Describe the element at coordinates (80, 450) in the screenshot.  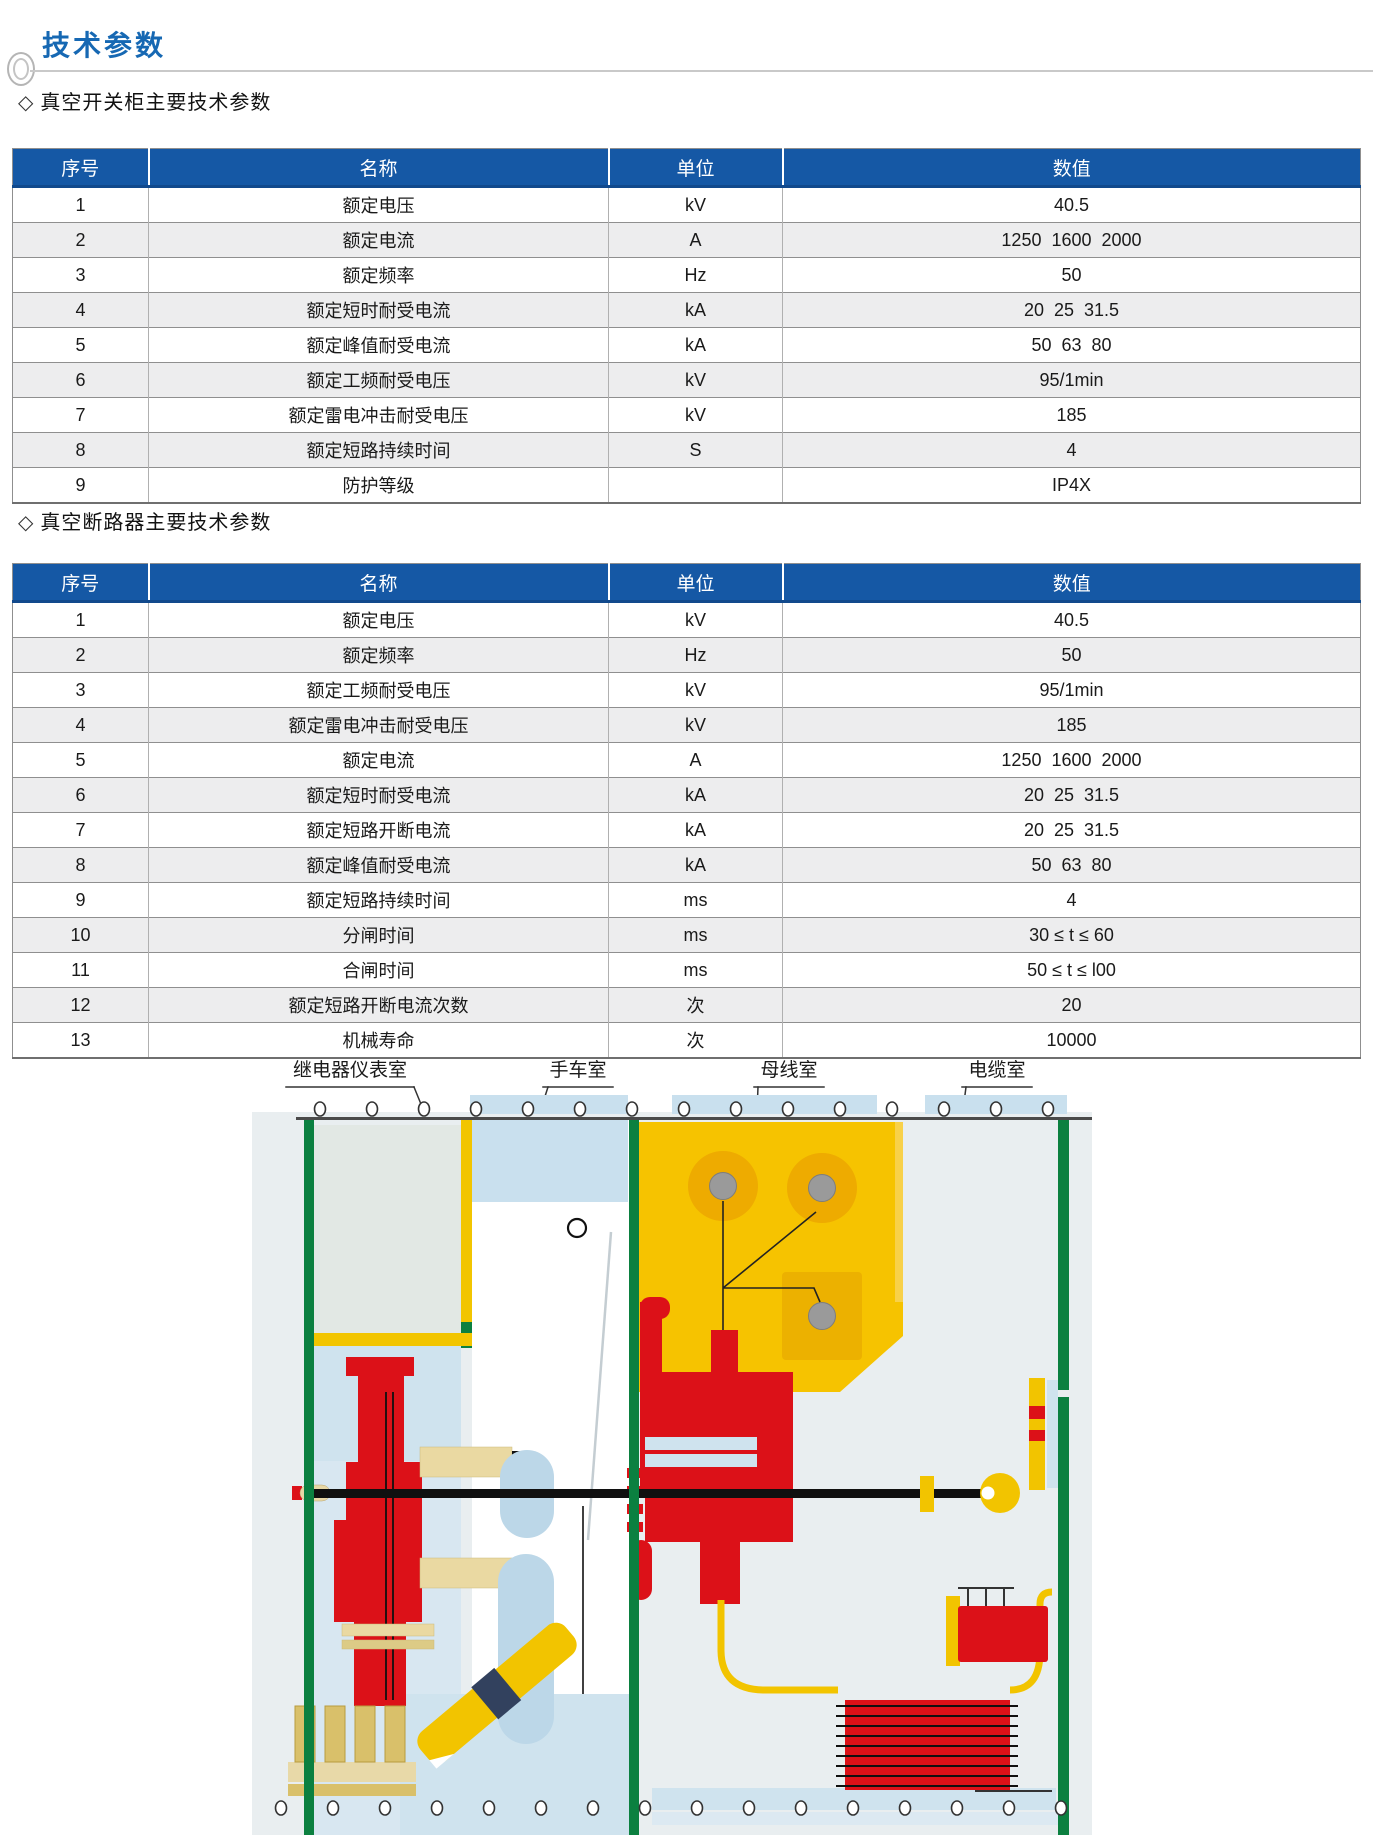
I see `cell-index: 8` at that location.